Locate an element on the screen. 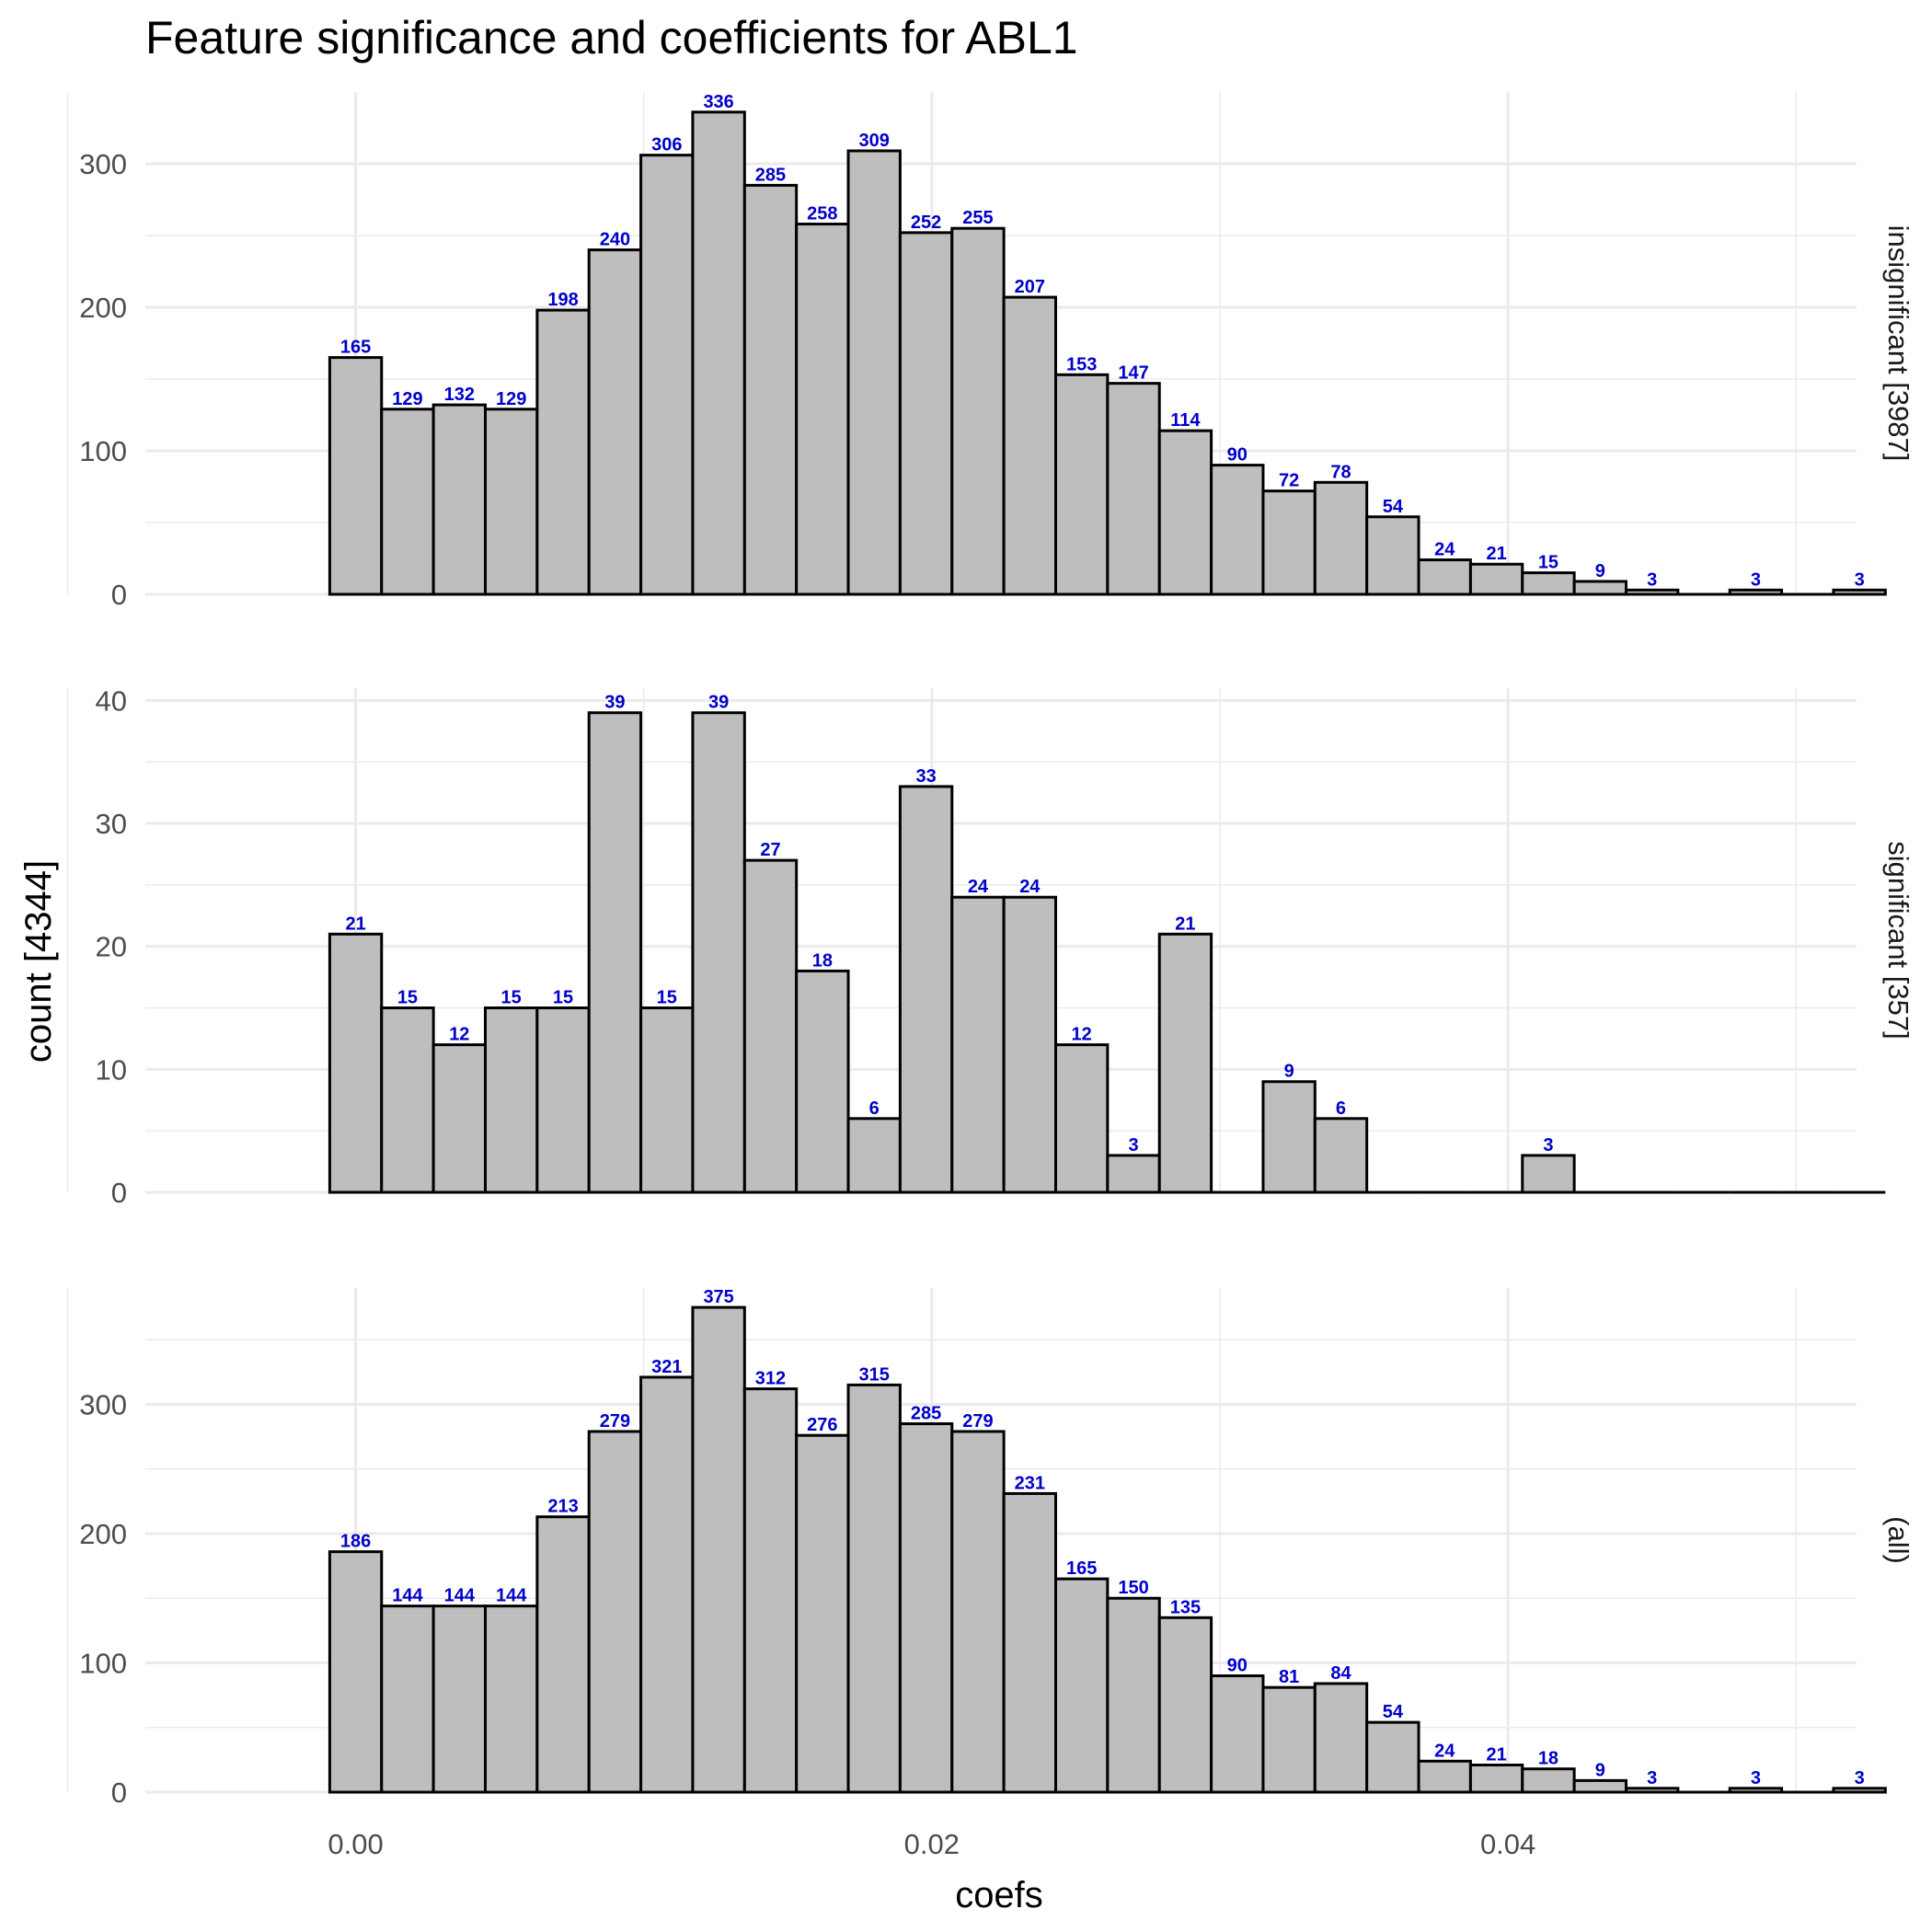 Image resolution: width=1932 pixels, height=1932 pixels. x-tick-label: 0.04 is located at coordinates (1507, 1844).